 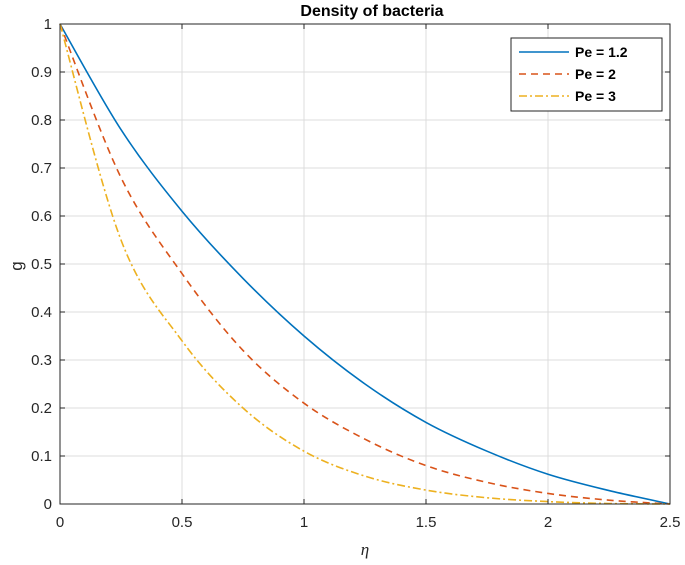 What do you see at coordinates (601, 52) in the screenshot?
I see `legend-label-1: Pe = 1.2` at bounding box center [601, 52].